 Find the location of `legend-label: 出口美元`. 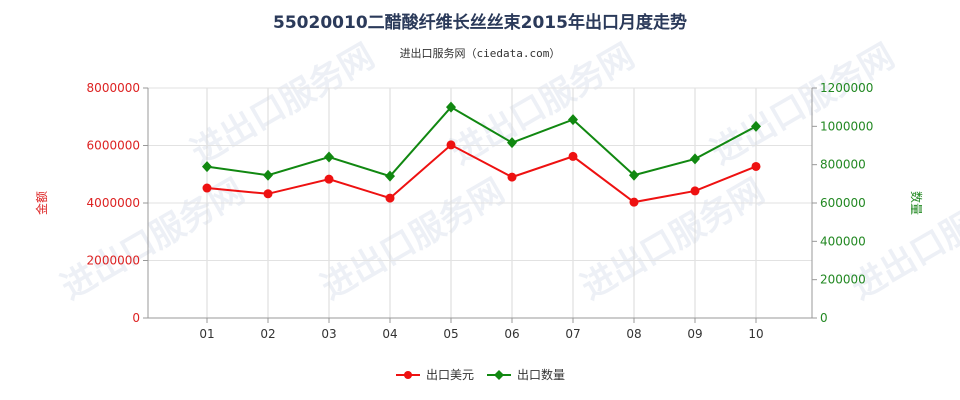

legend-label: 出口美元 is located at coordinates (450, 375).